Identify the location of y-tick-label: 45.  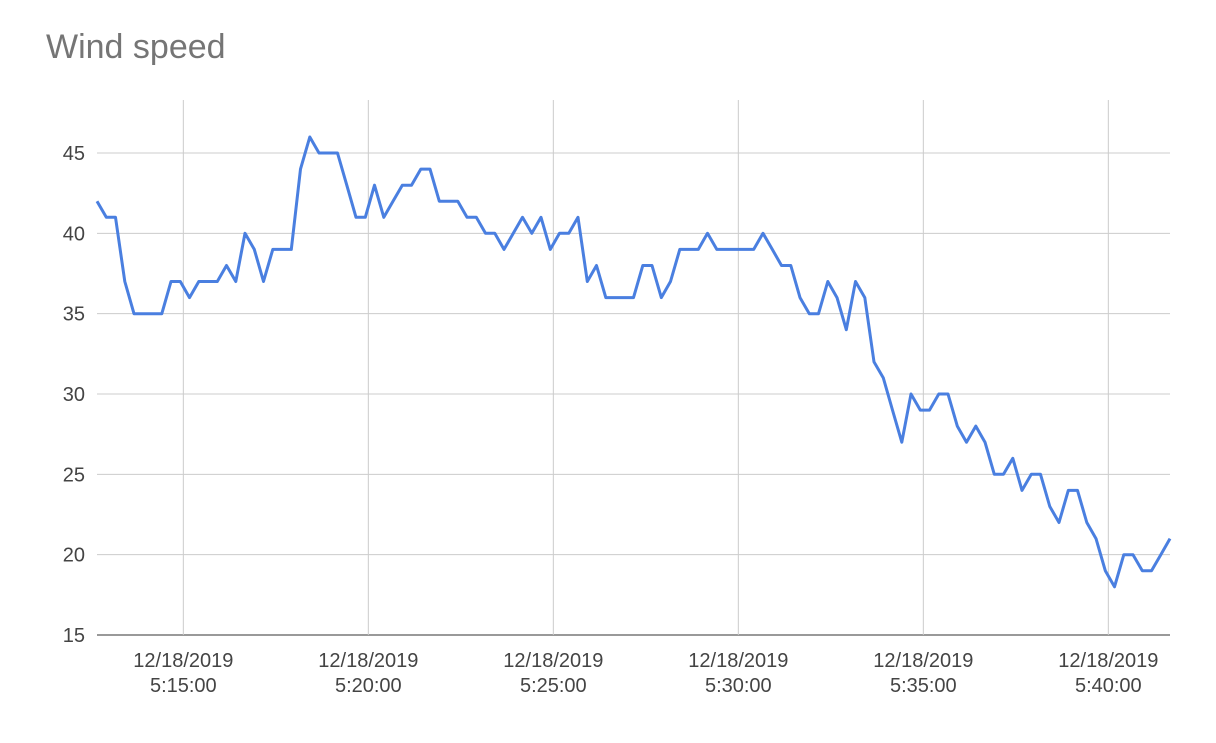
(74, 154).